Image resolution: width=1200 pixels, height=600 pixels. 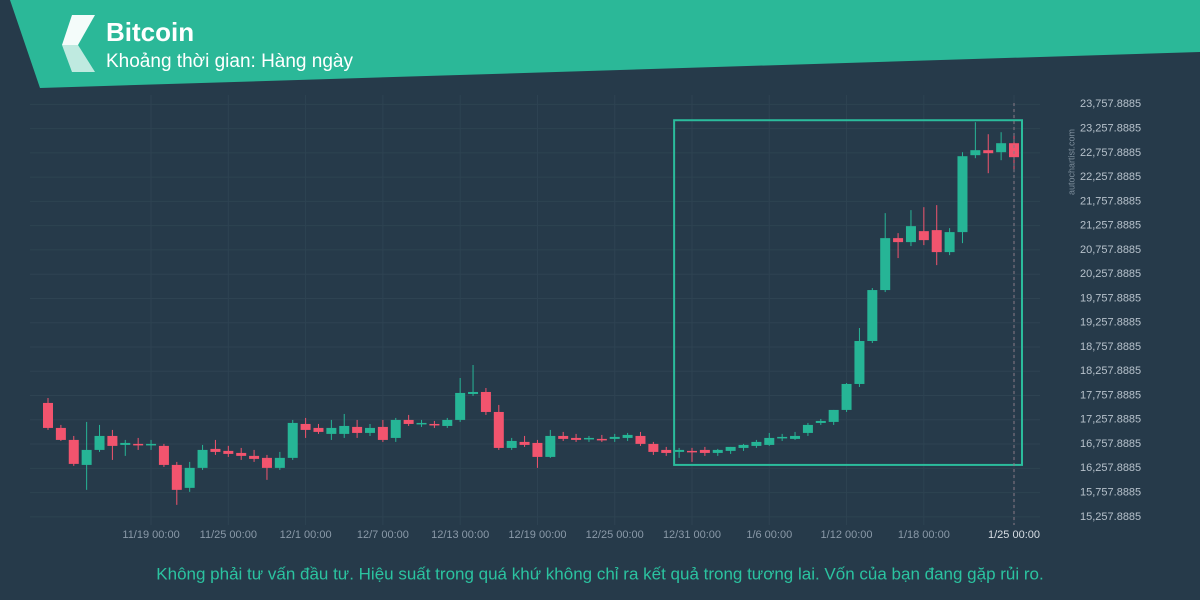 I want to click on y-tick-label: 15,257.8885, so click(x=1110, y=517).